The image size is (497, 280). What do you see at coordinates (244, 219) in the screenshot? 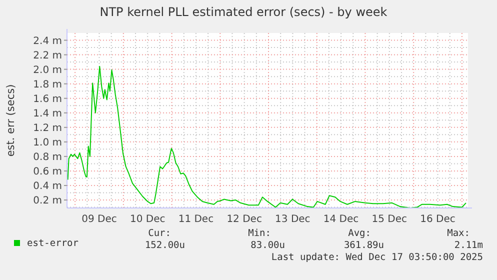
I see `x-tick-label: 12 Dec` at bounding box center [244, 219].